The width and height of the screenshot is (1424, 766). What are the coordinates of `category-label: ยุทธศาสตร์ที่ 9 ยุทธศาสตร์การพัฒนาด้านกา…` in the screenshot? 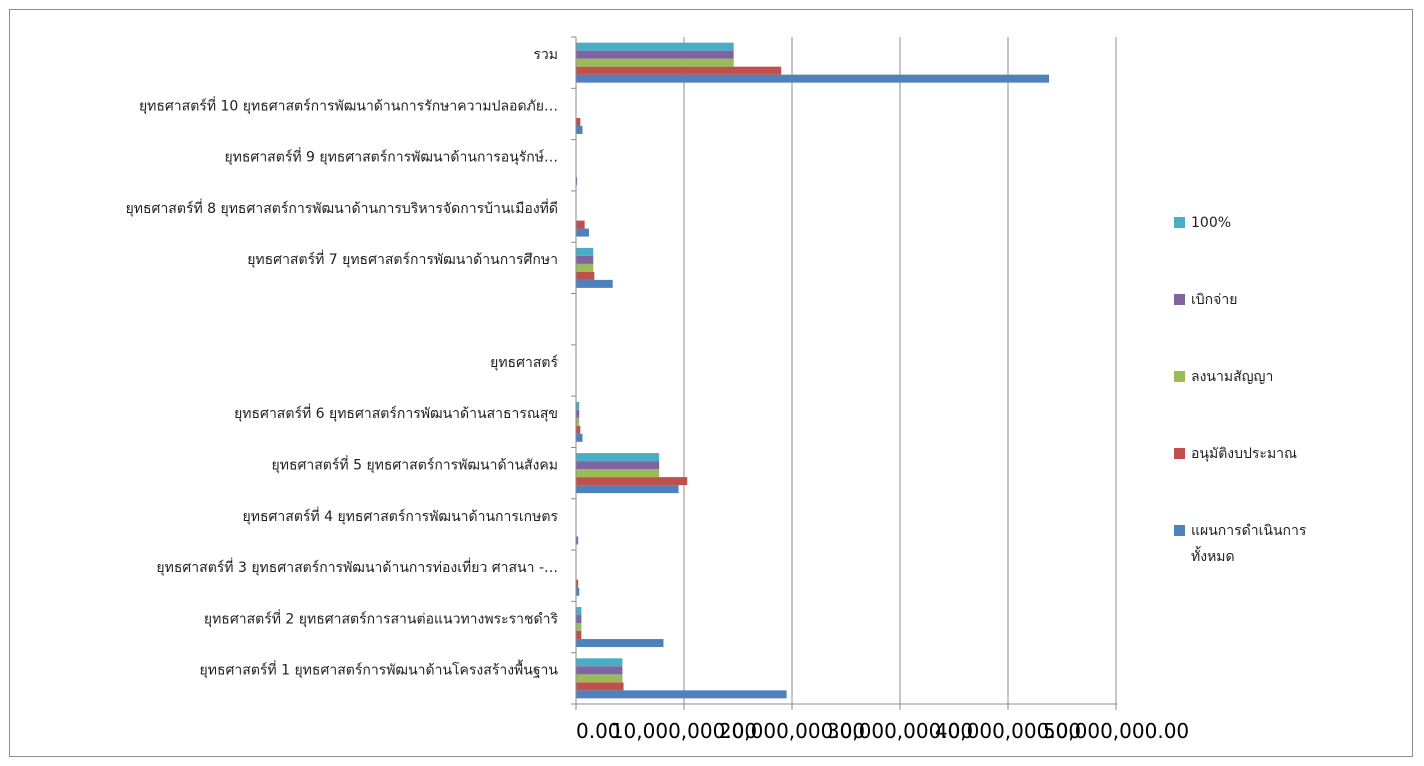 It's located at (391, 157).